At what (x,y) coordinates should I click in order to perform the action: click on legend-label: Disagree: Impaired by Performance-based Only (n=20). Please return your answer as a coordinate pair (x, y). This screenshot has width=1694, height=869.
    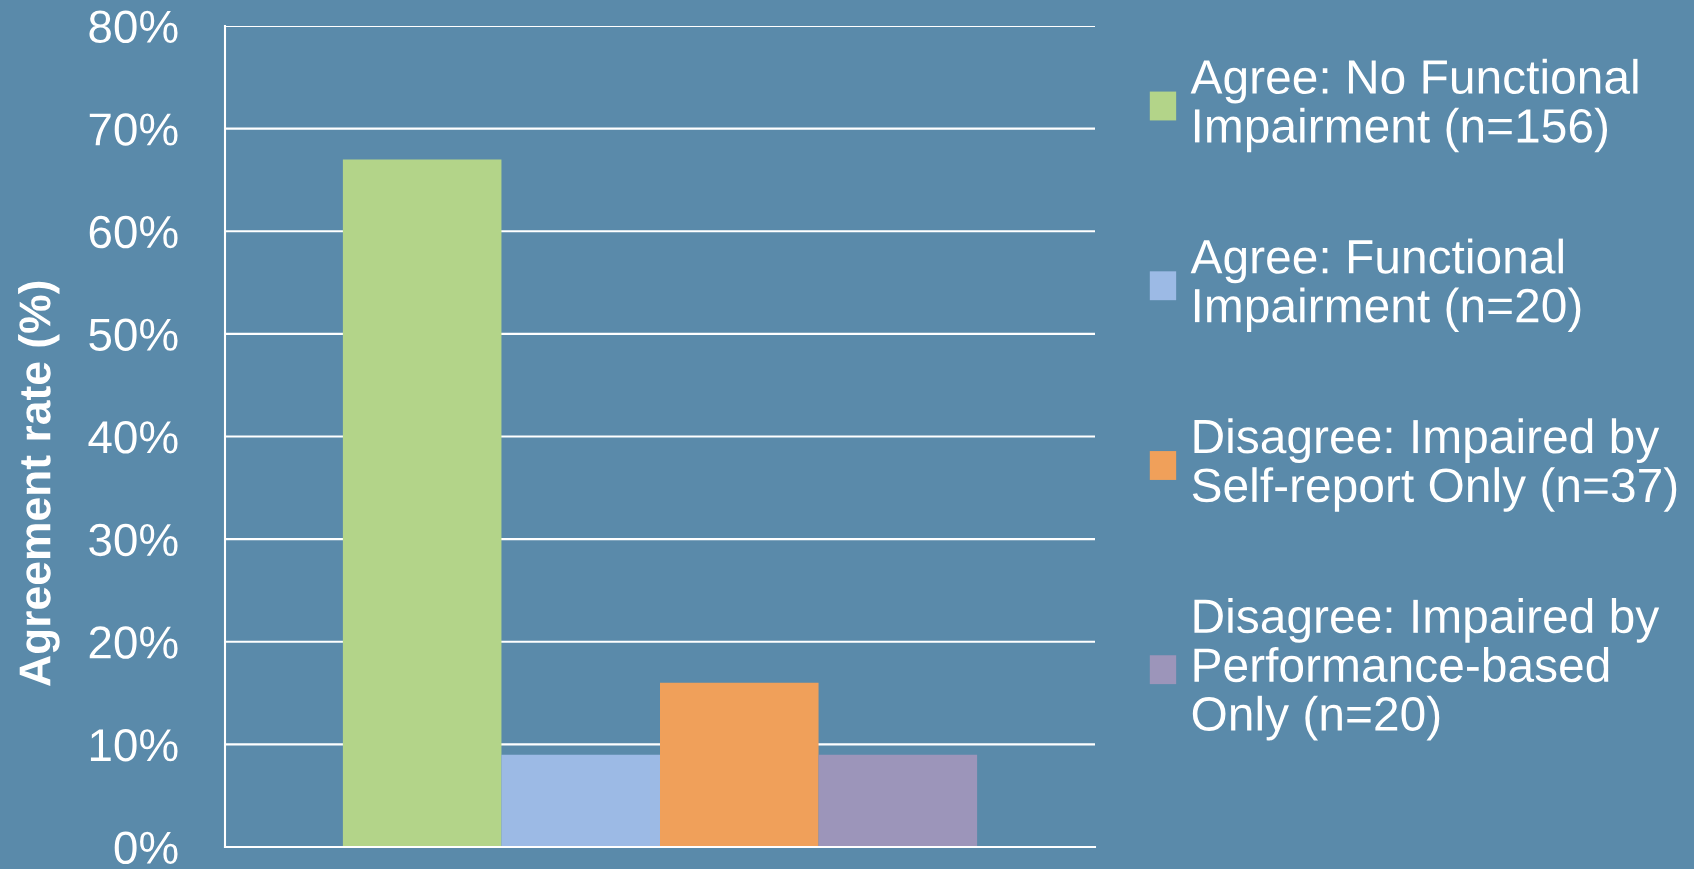
    Looking at the image, I should click on (1426, 669).